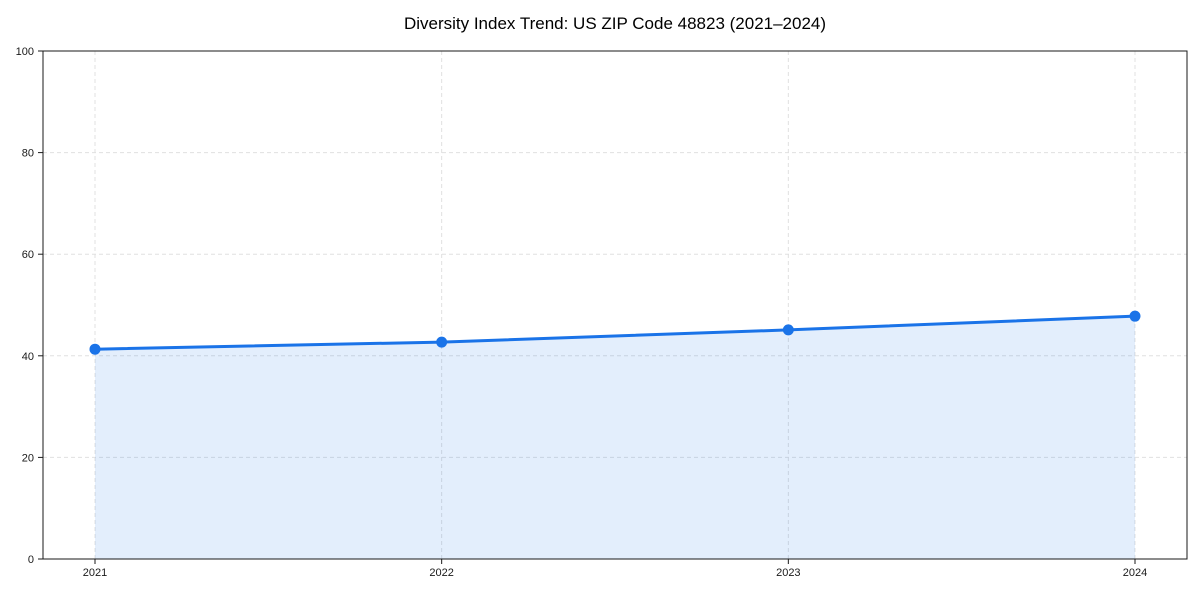 This screenshot has height=600, width=1200. What do you see at coordinates (28, 154) in the screenshot?
I see `y-tick-label: 80` at bounding box center [28, 154].